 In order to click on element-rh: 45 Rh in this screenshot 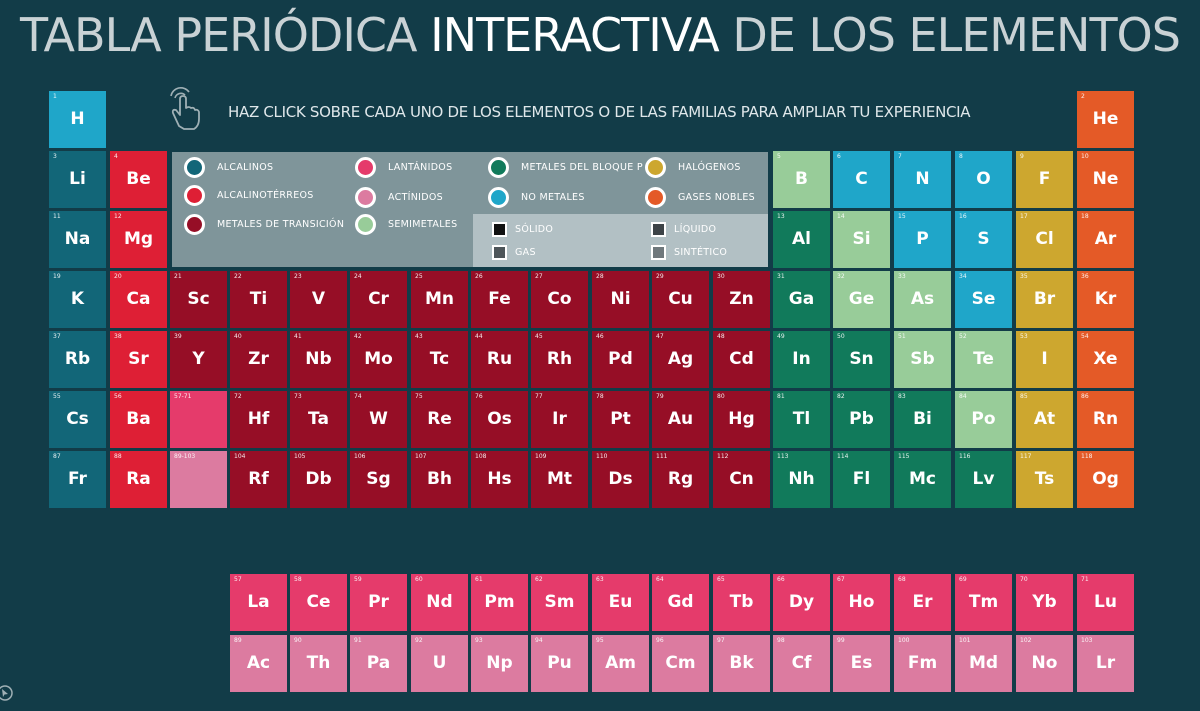, I will do `click(559, 359)`.